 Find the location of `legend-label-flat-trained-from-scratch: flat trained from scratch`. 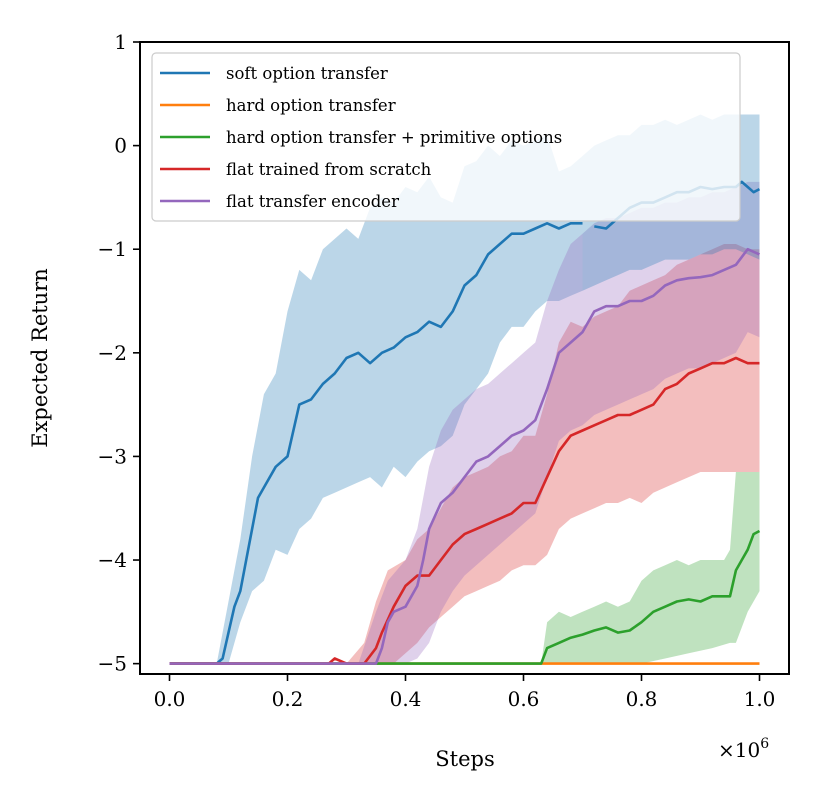

legend-label-flat-trained-from-scratch: flat trained from scratch is located at coordinates (329, 169).